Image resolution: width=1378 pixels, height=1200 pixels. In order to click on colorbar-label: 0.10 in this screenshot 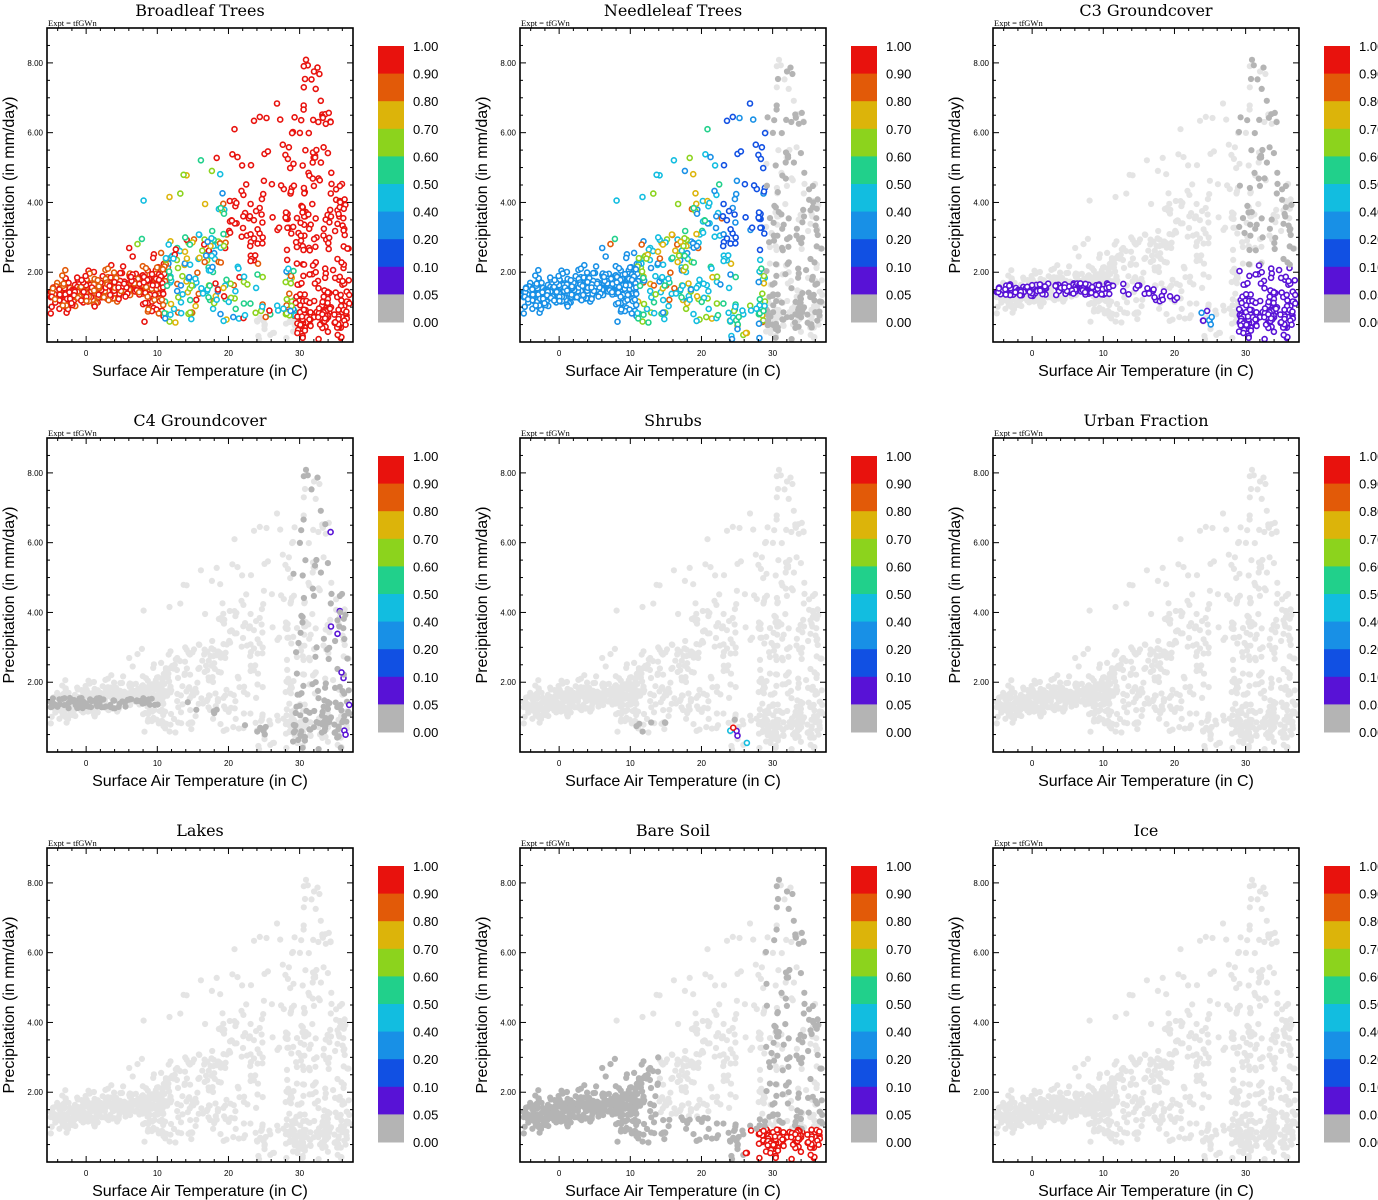, I will do `click(425, 267)`.